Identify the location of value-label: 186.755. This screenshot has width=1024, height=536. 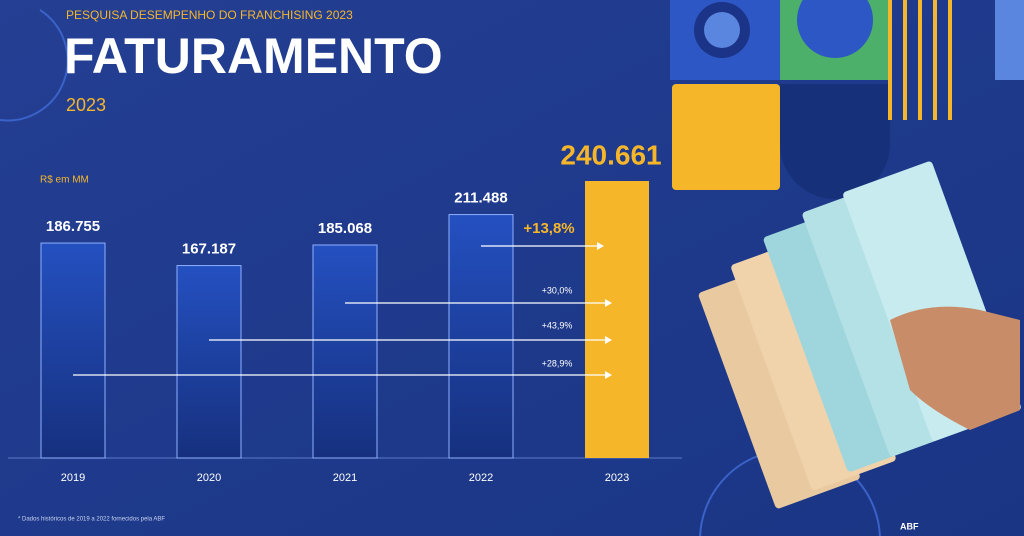
(73, 226).